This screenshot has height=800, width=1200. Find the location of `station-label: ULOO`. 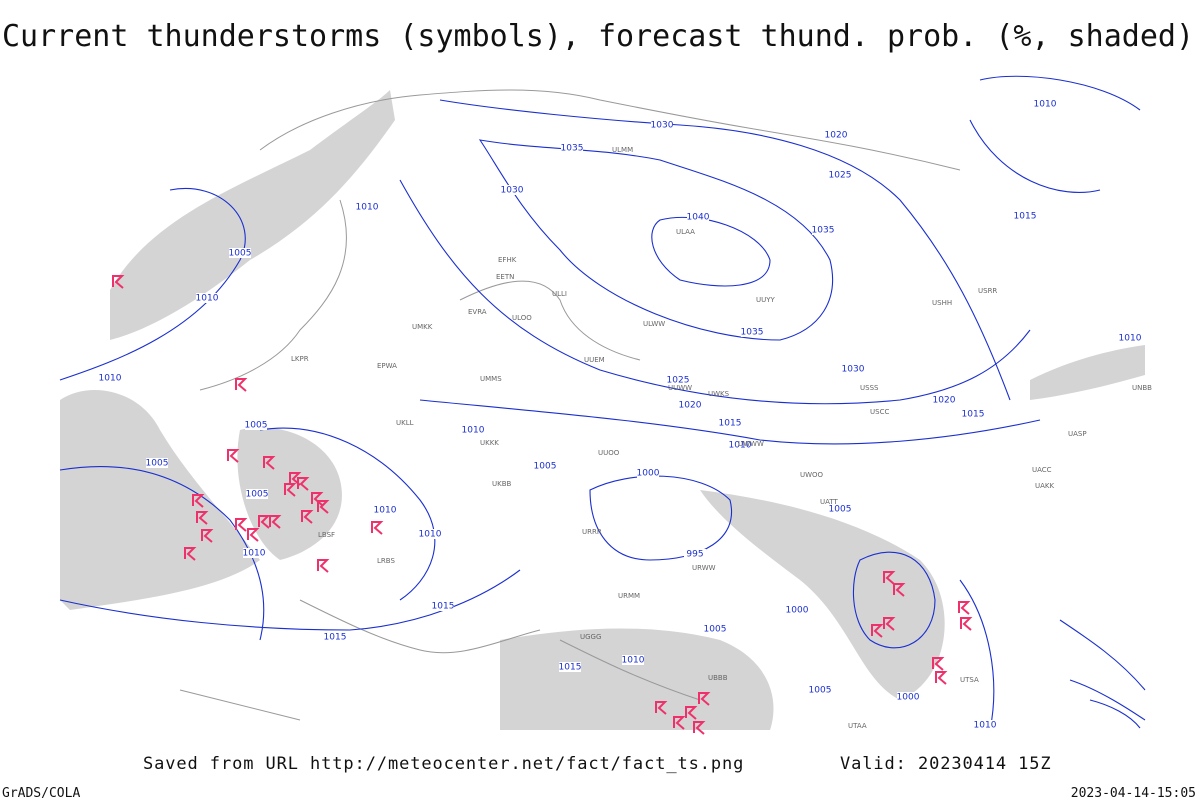

station-label: ULOO is located at coordinates (522, 318).